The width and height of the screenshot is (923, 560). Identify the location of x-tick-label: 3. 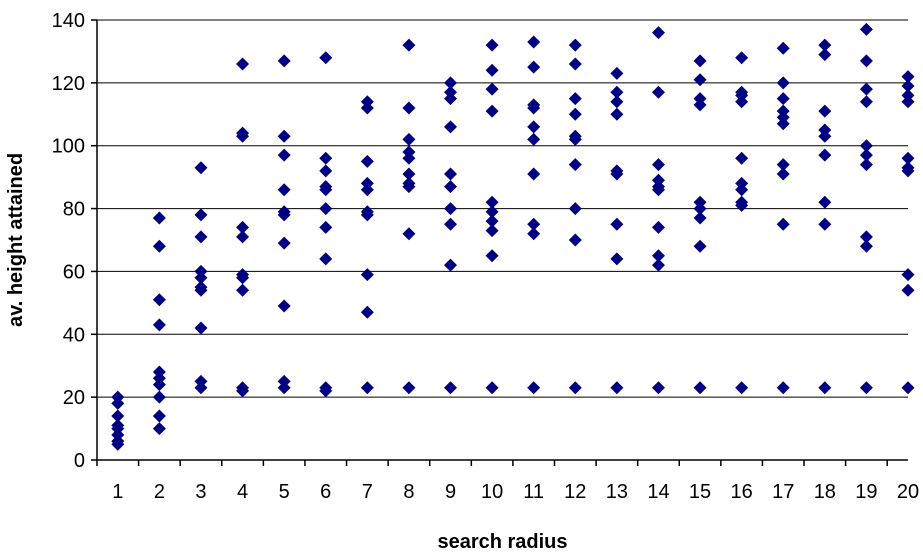
(200, 492).